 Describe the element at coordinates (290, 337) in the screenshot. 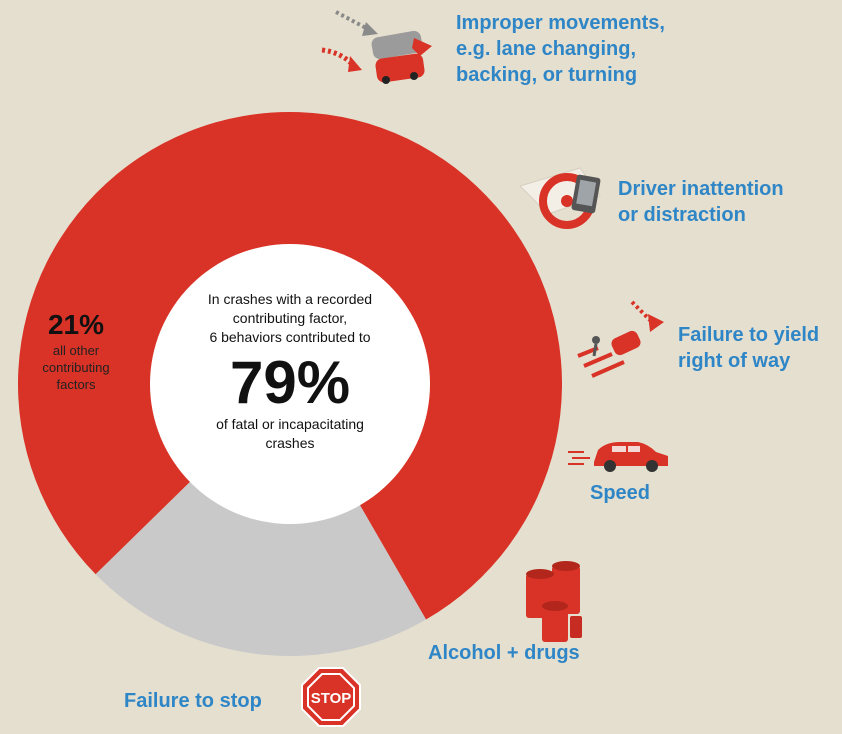

I see `center-line-3: 6 behaviors contributed to` at that location.